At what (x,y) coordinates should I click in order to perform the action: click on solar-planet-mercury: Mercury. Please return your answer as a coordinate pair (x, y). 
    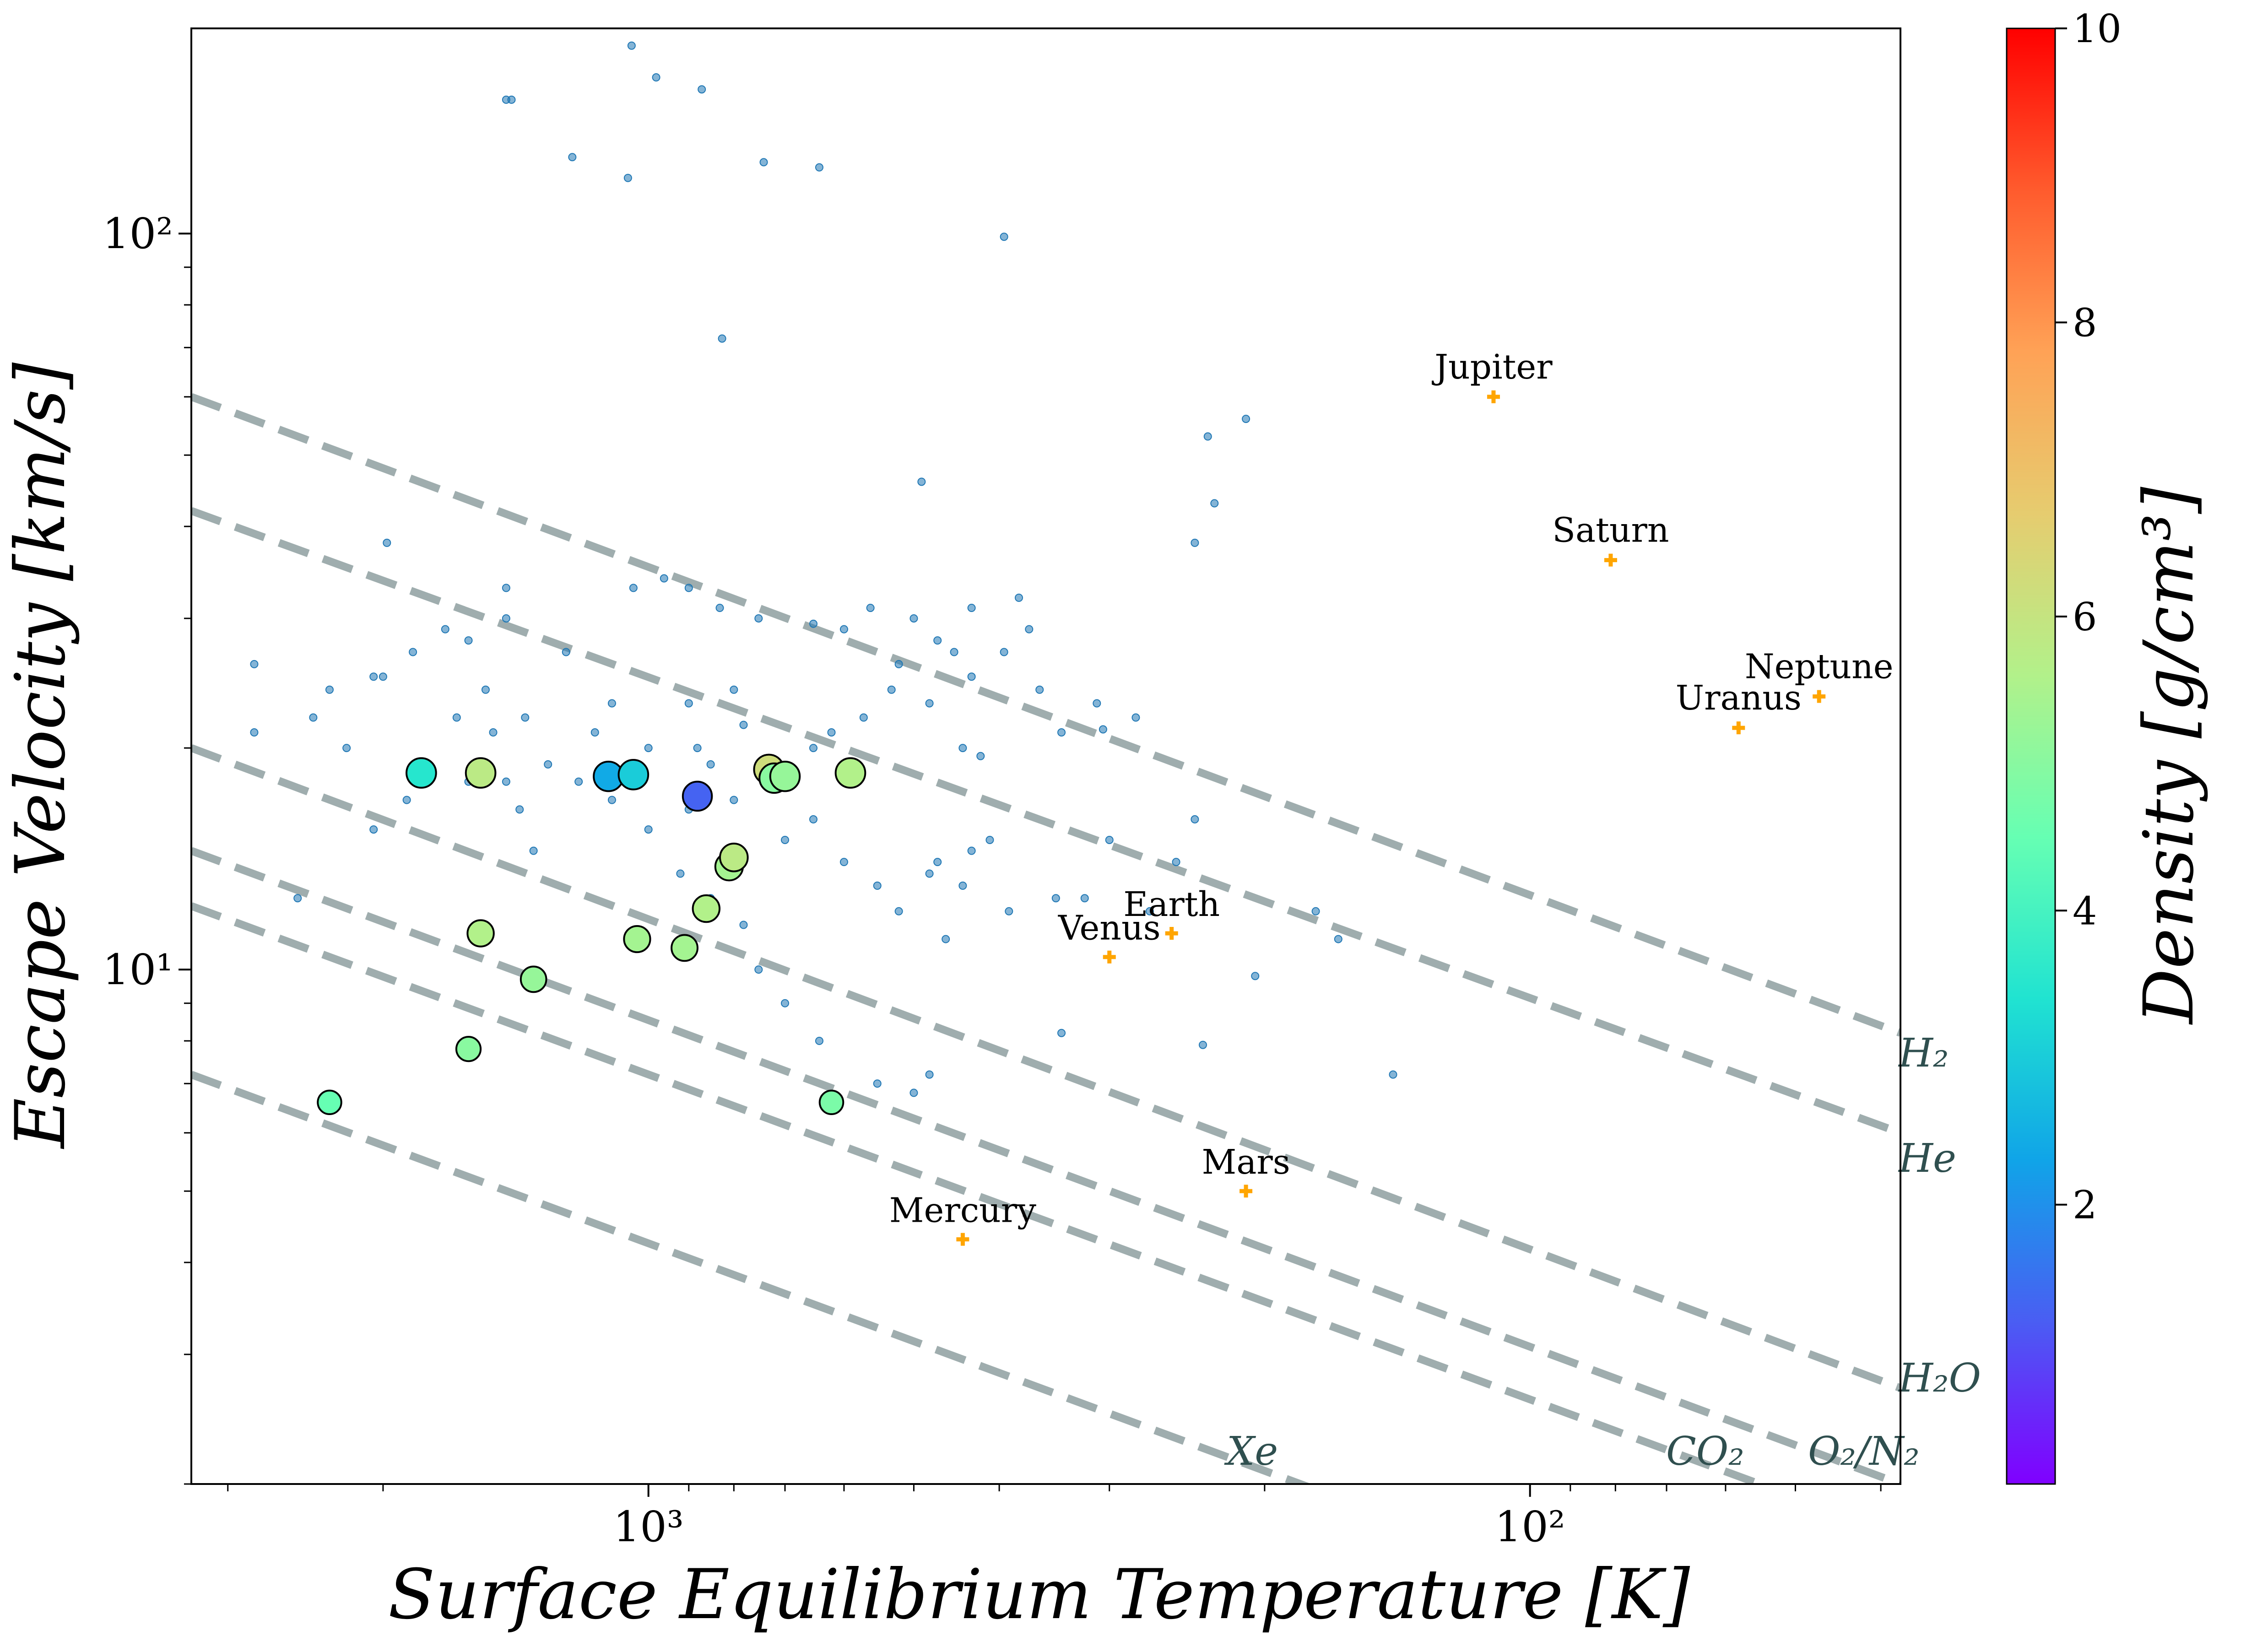
    Looking at the image, I should click on (962, 1218).